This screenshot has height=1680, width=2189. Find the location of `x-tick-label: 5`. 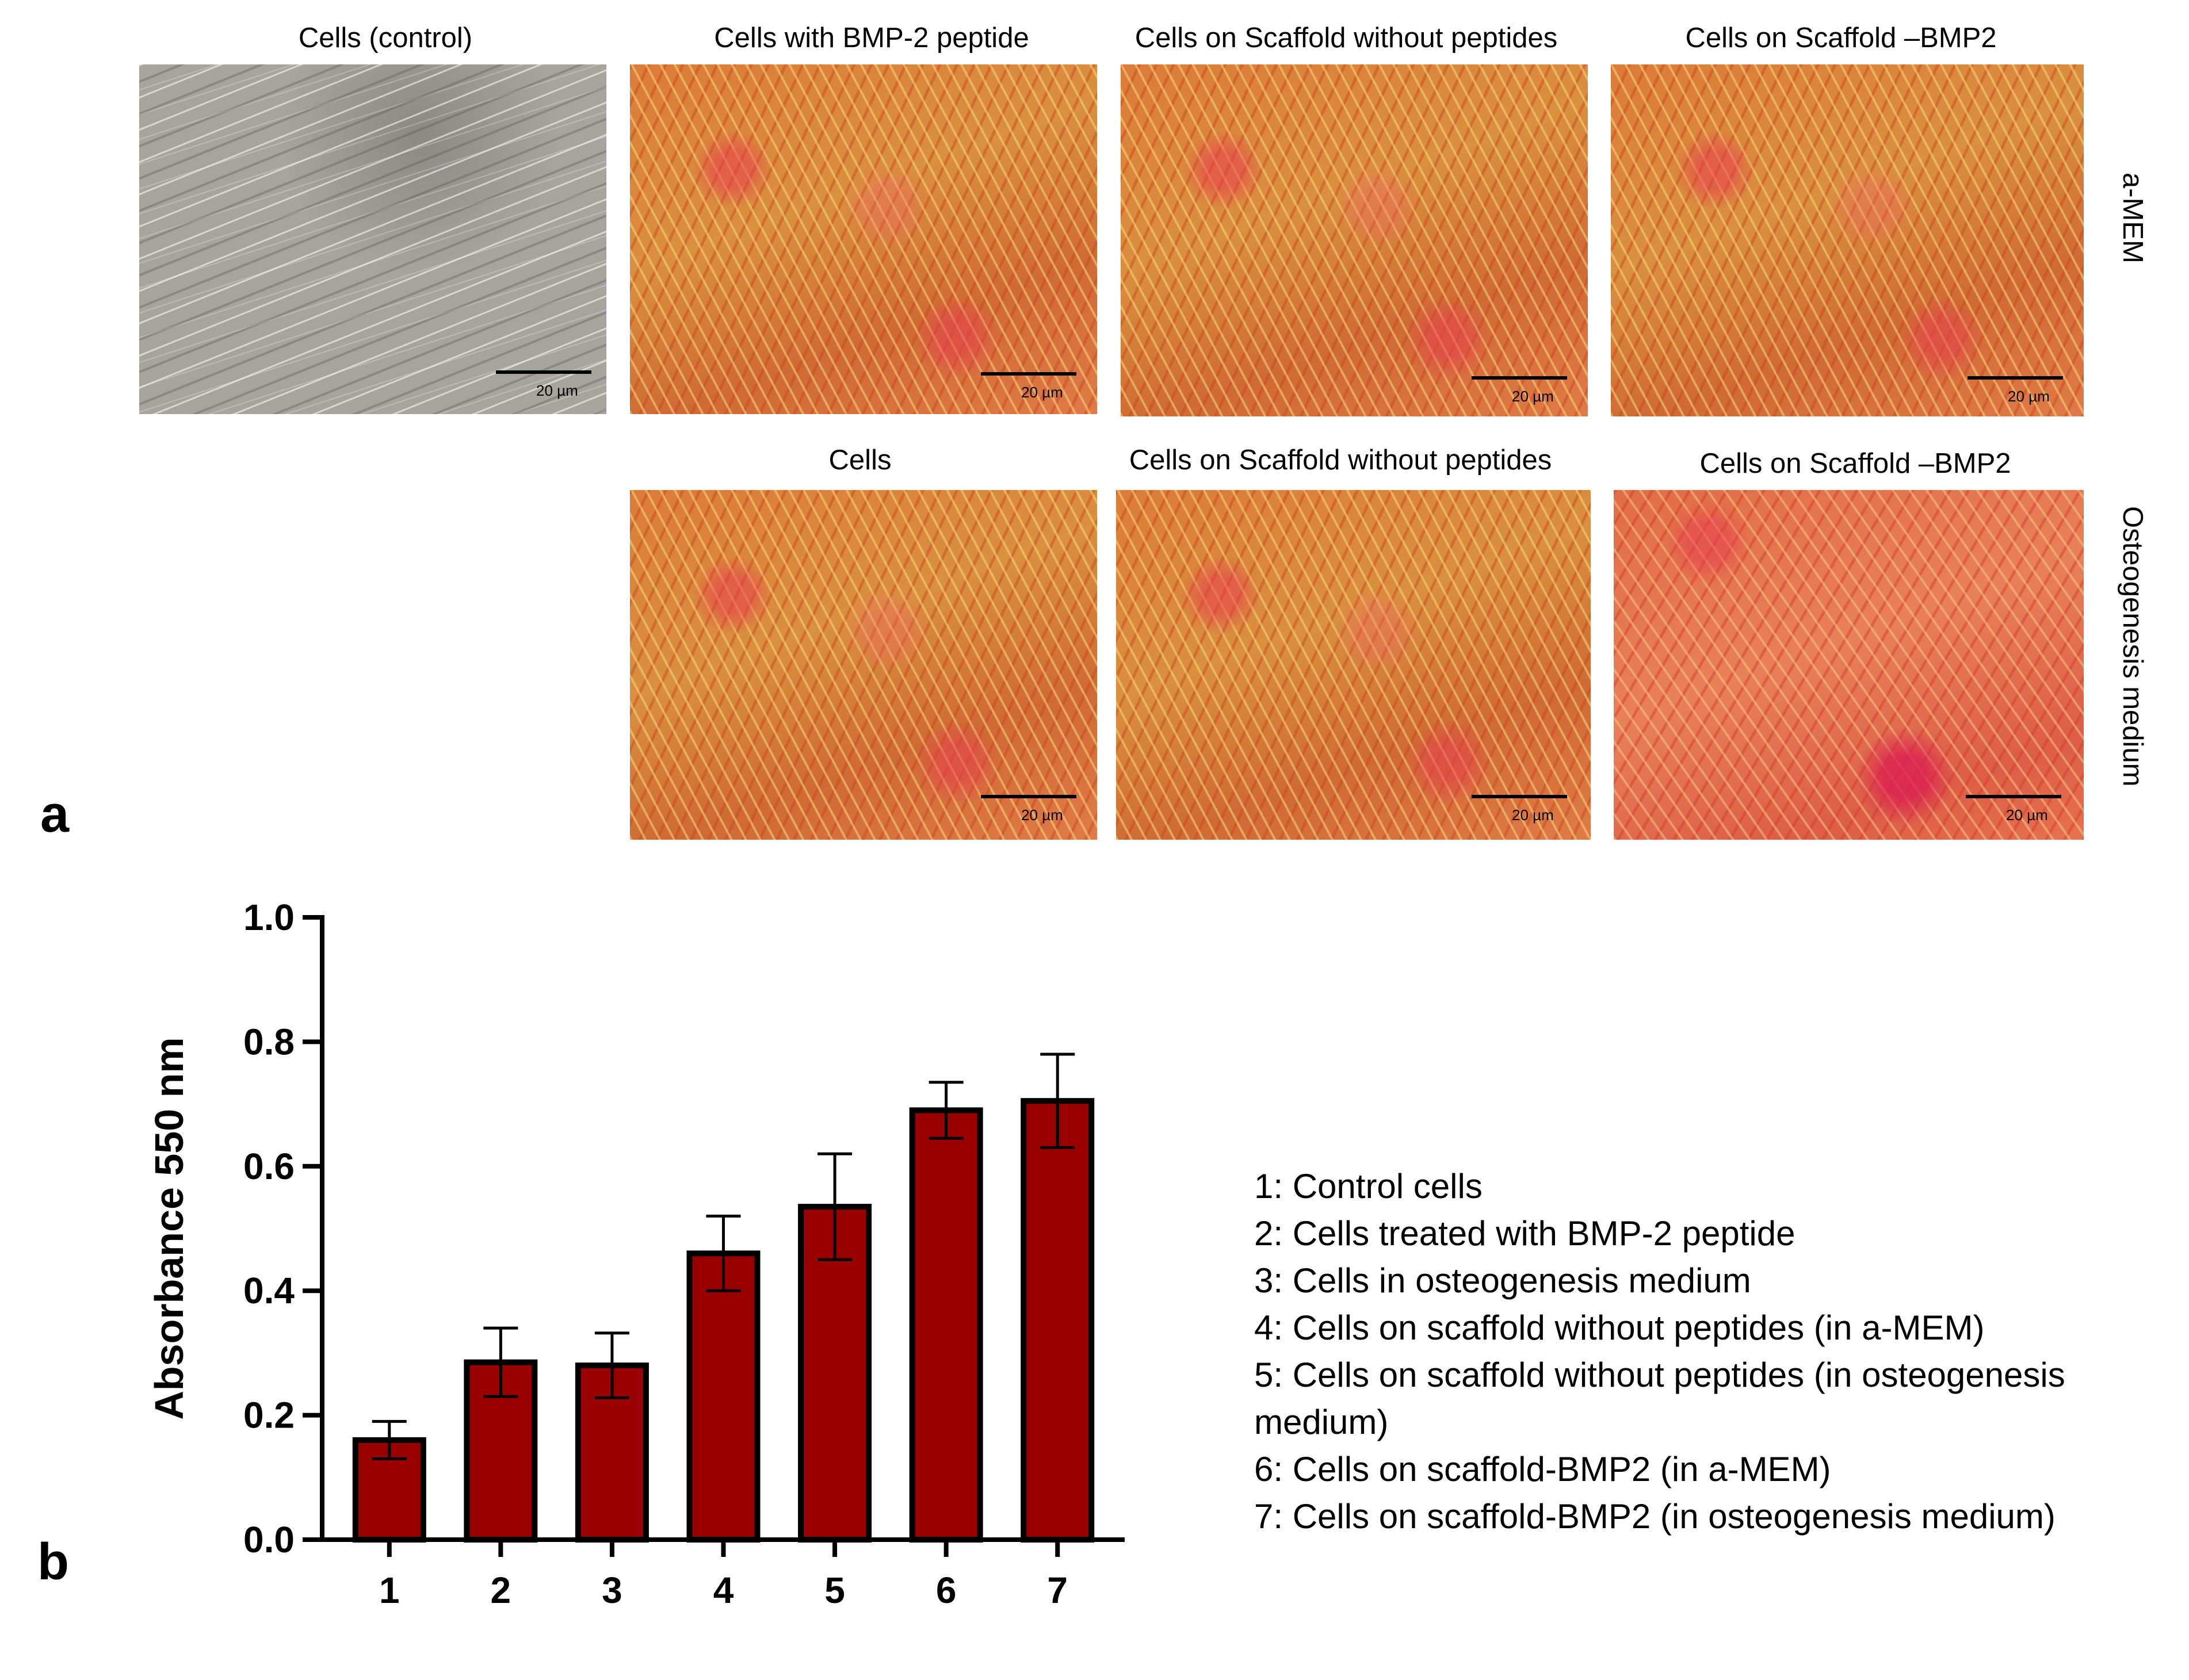

x-tick-label: 5 is located at coordinates (835, 1590).